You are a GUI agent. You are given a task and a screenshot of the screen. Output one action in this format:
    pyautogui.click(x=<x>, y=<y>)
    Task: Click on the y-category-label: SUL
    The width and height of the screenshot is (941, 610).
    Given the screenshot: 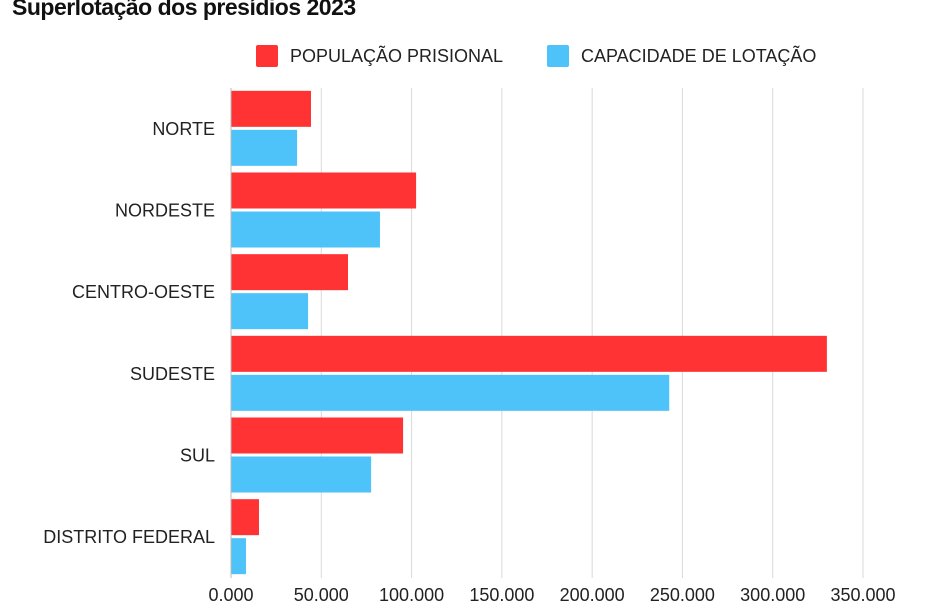 What is the action you would take?
    pyautogui.click(x=197, y=456)
    